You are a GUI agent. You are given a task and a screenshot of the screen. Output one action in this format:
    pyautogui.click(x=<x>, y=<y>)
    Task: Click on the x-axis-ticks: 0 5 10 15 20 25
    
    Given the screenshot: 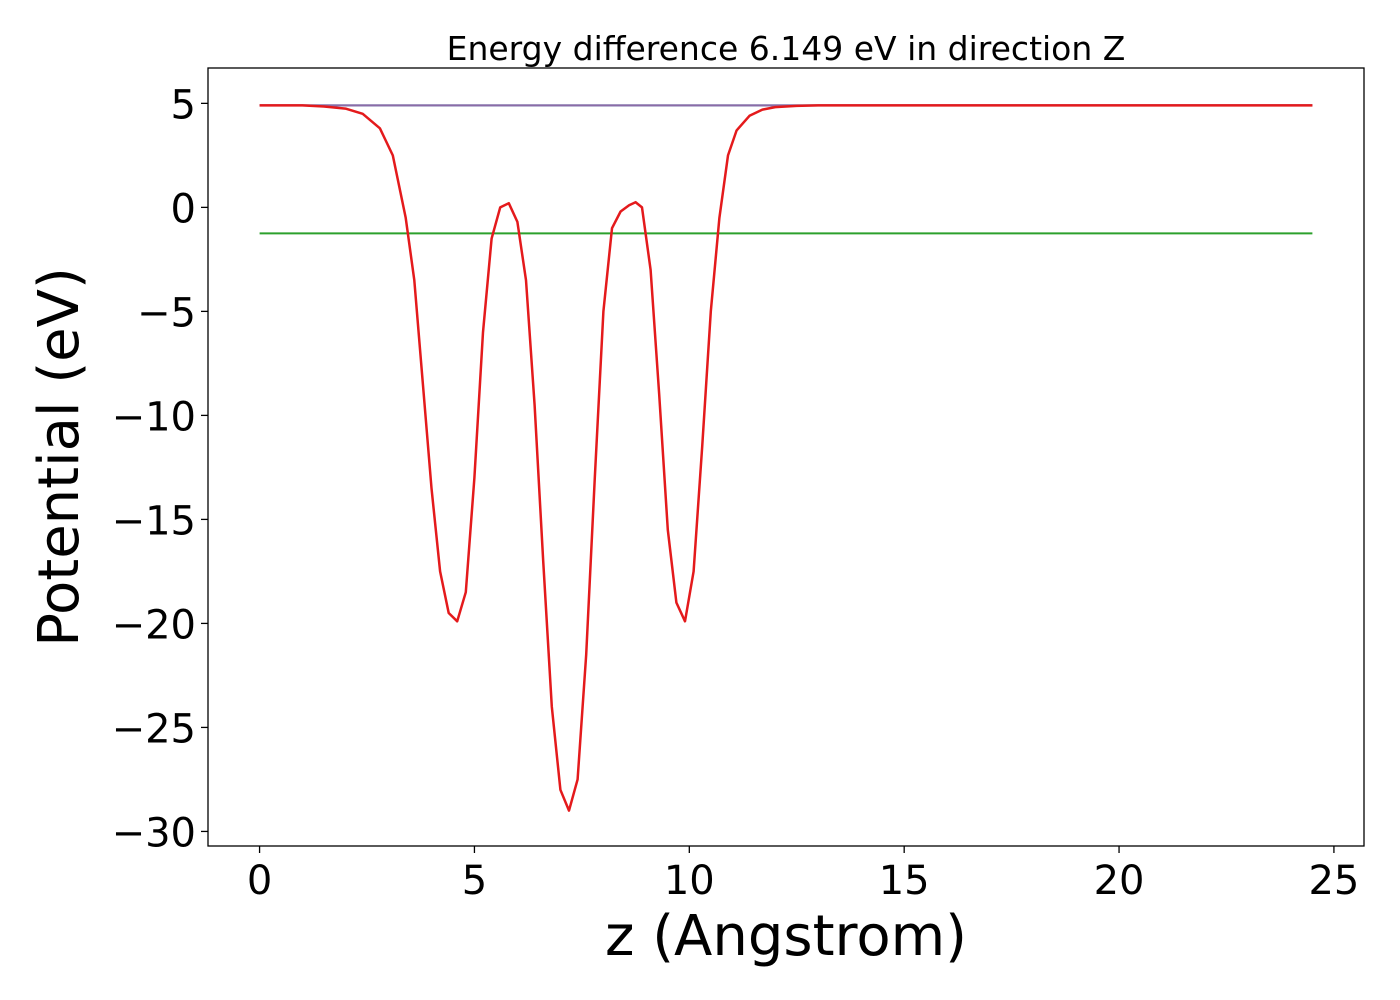 What is the action you would take?
    pyautogui.click(x=803, y=875)
    